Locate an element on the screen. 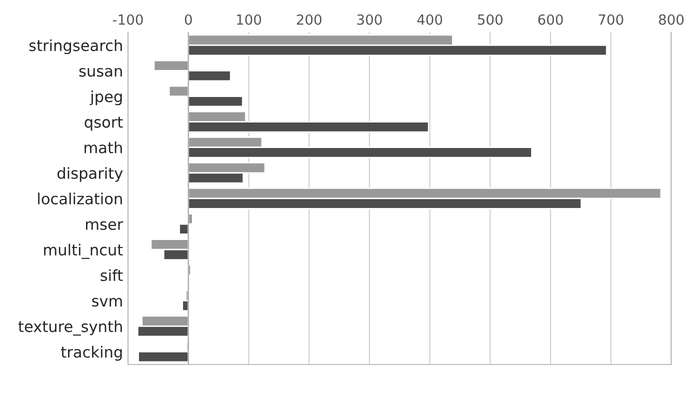 Image resolution: width=692 pixels, height=405 pixels. x-tick-label: 700 is located at coordinates (611, 19).